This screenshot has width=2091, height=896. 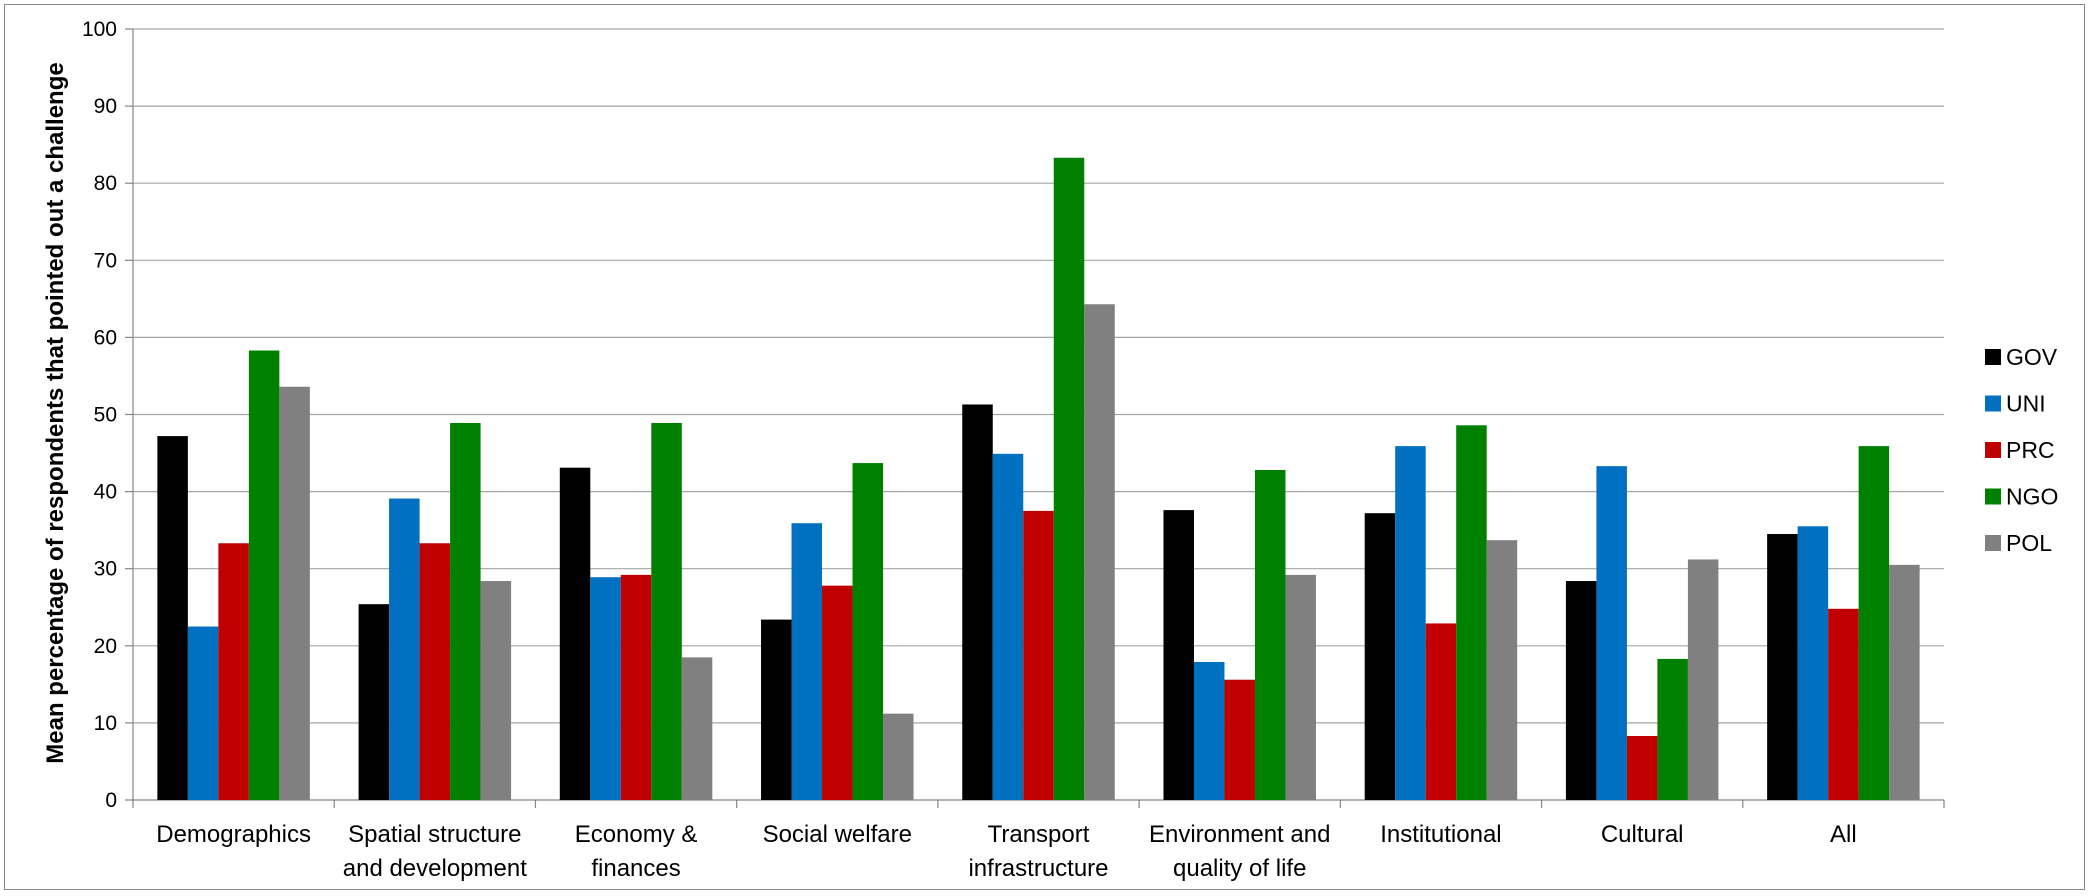 I want to click on x-category-label: Social welfare, so click(x=837, y=834).